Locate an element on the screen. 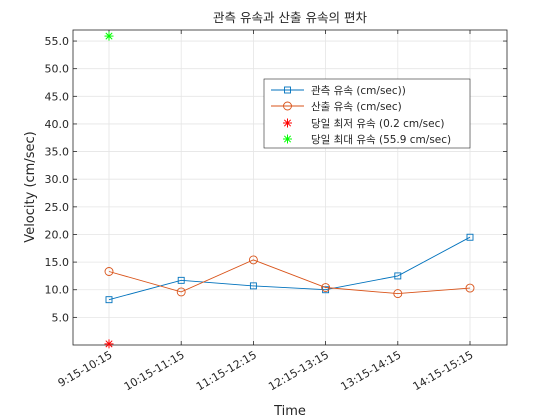 The width and height of the screenshot is (560, 420). x-axis-label: Time is located at coordinates (289, 411).